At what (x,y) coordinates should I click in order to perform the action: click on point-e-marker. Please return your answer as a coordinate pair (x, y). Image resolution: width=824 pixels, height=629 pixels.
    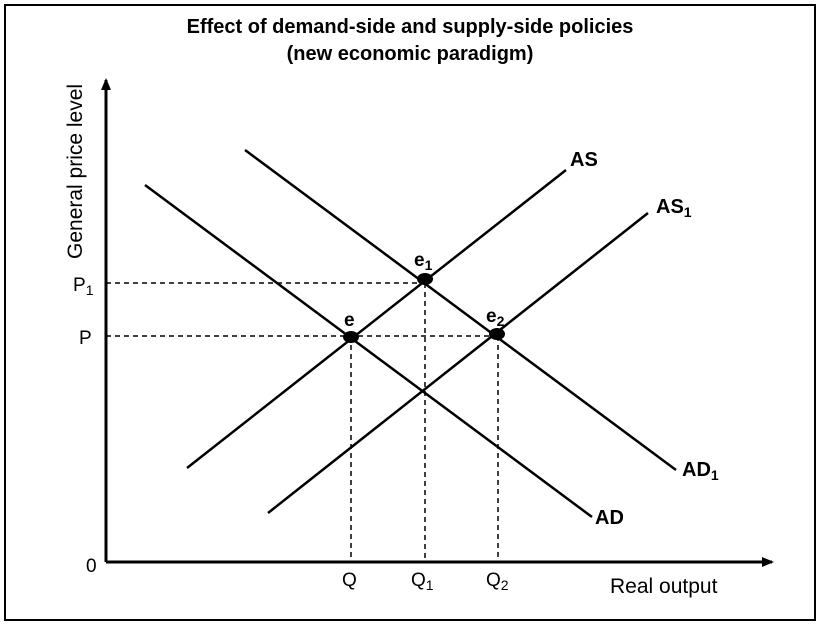
    Looking at the image, I should click on (351, 337).